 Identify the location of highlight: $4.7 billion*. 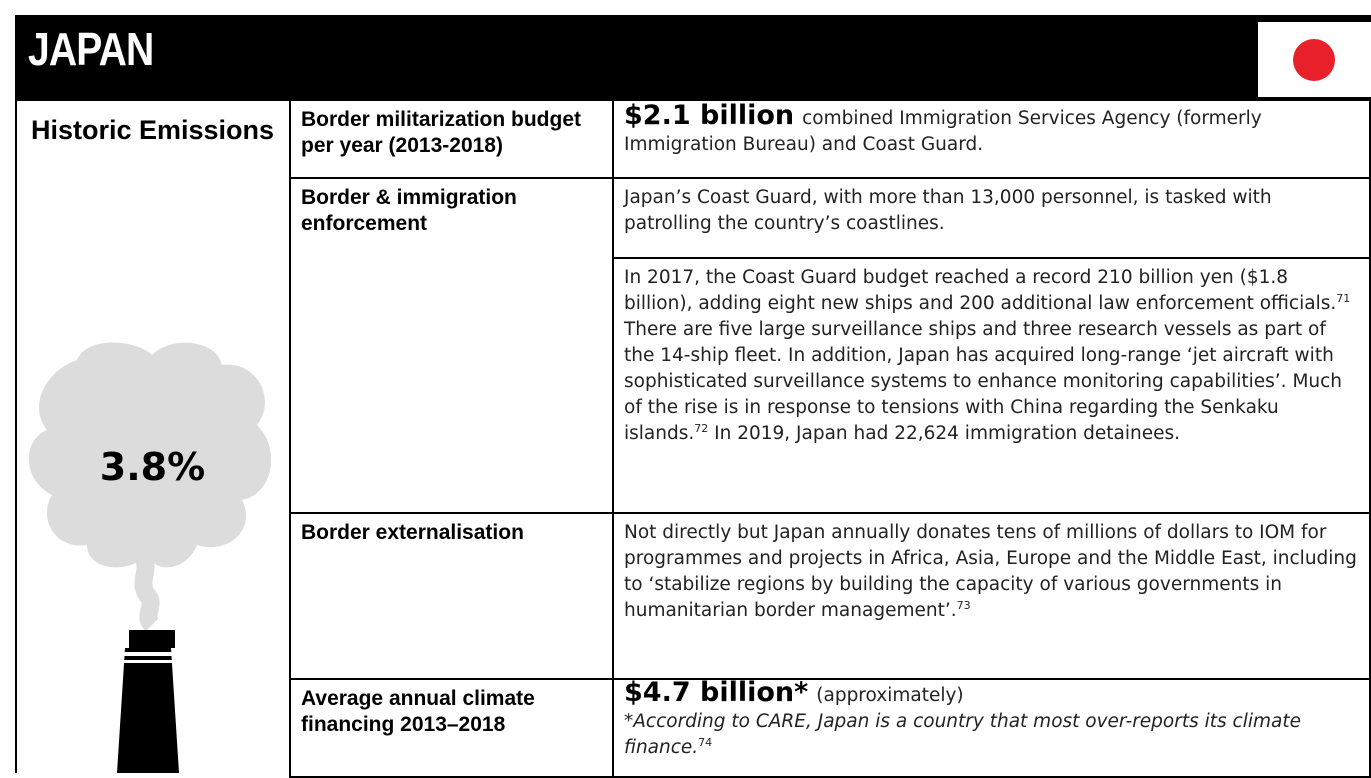
(716, 692).